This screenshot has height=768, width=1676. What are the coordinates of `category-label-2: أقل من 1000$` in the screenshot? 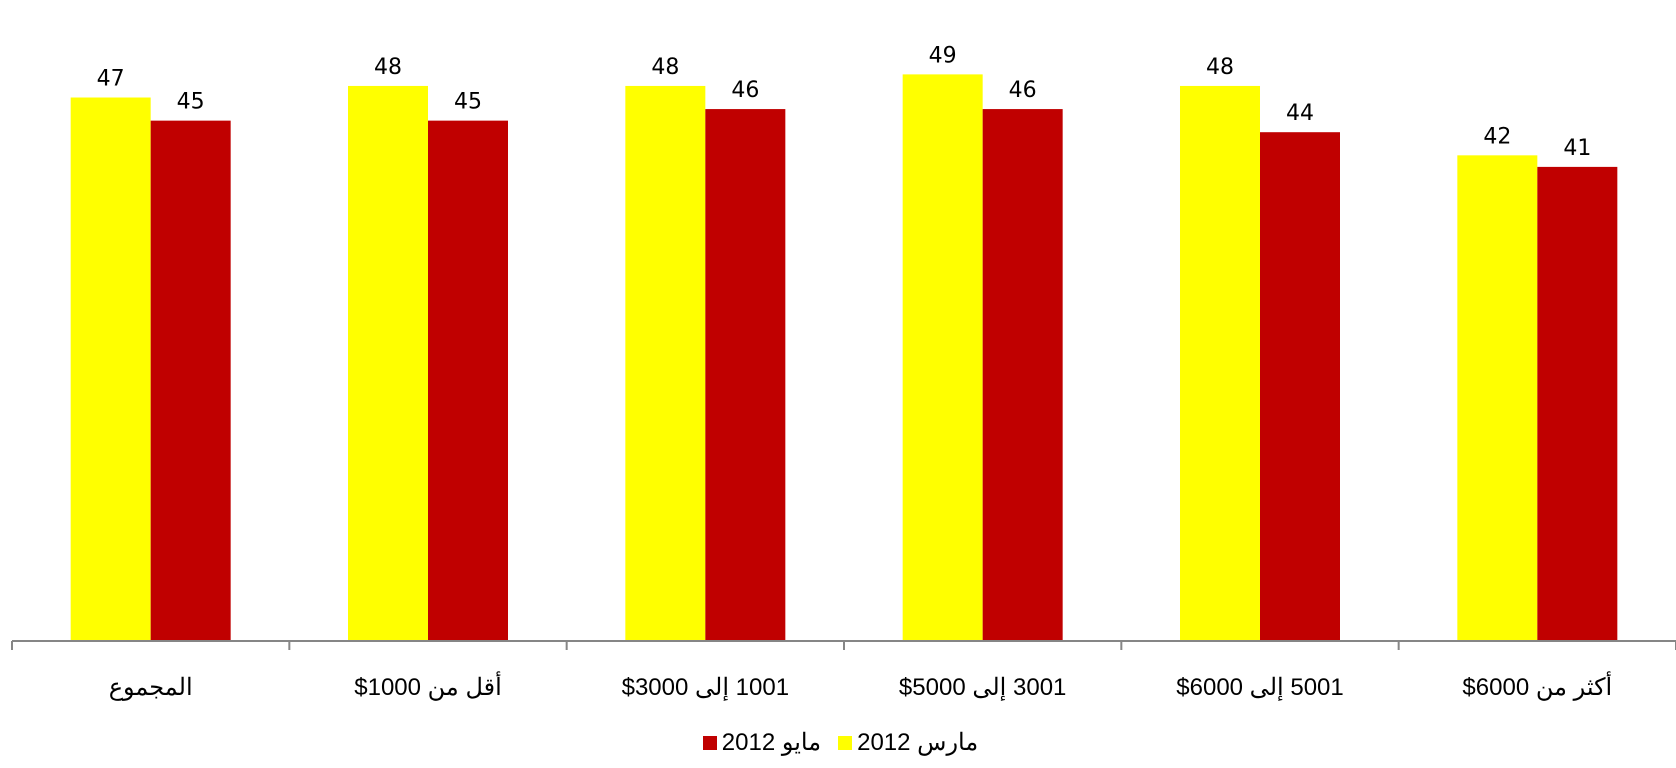 It's located at (428, 685).